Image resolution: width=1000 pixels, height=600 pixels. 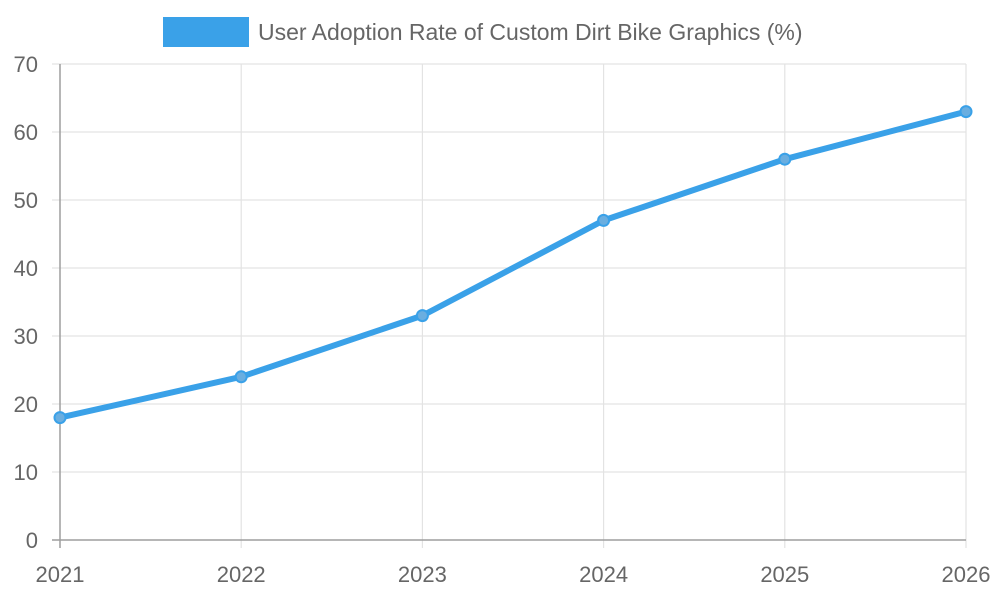 I want to click on x-tick-label: 2024, so click(x=603, y=574).